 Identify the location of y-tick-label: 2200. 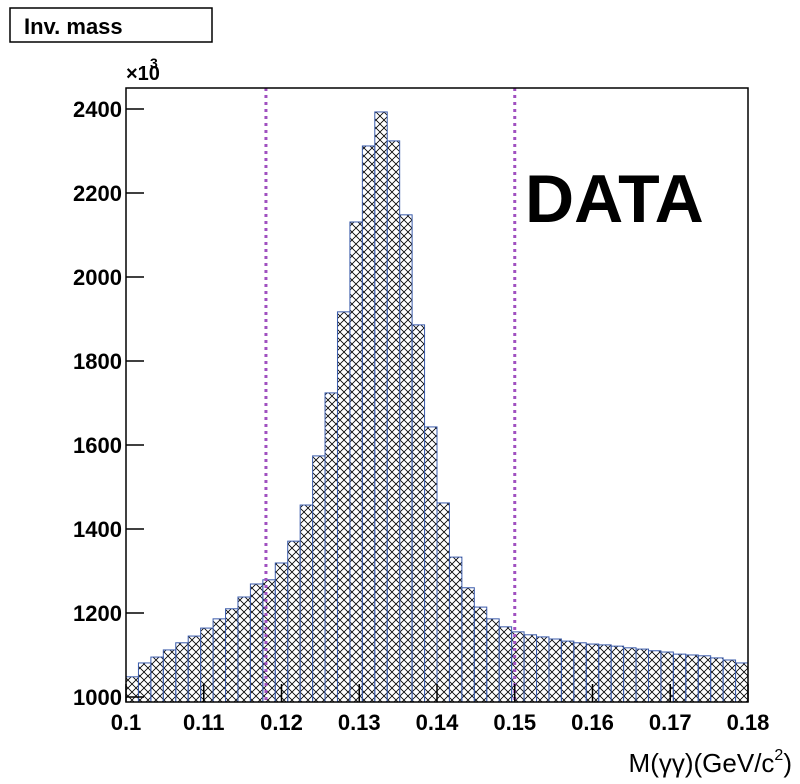
(97, 193).